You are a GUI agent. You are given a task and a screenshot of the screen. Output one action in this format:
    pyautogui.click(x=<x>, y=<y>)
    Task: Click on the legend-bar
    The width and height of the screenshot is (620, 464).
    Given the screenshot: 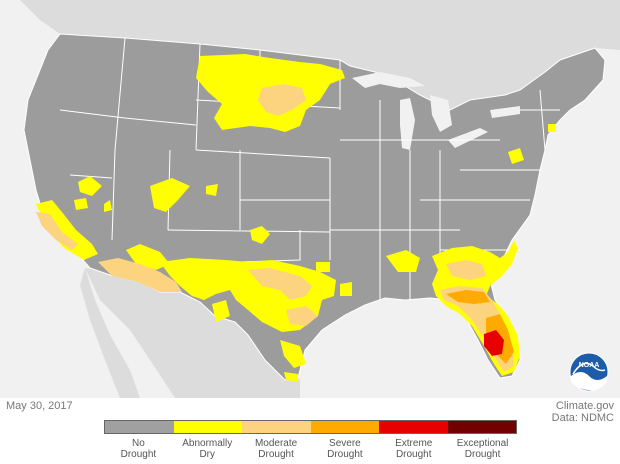 What is the action you would take?
    pyautogui.click(x=310, y=427)
    